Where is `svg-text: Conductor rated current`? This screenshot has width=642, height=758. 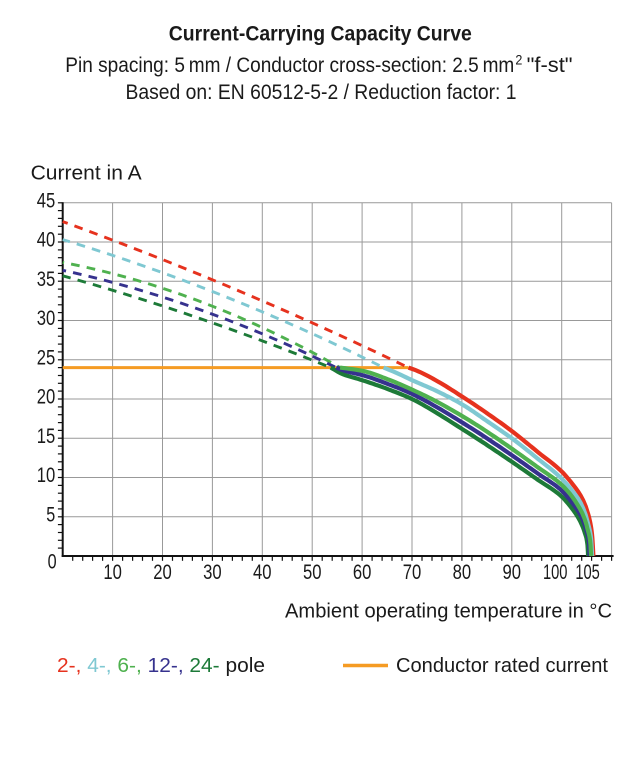 svg-text: Conductor rated current is located at coordinates (502, 665).